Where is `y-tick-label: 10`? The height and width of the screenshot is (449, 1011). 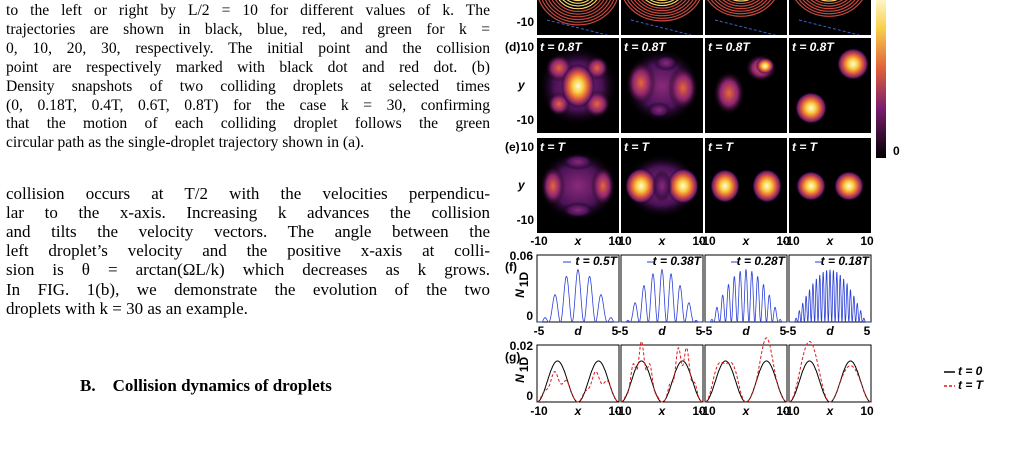 y-tick-label: 10 is located at coordinates (528, 147).